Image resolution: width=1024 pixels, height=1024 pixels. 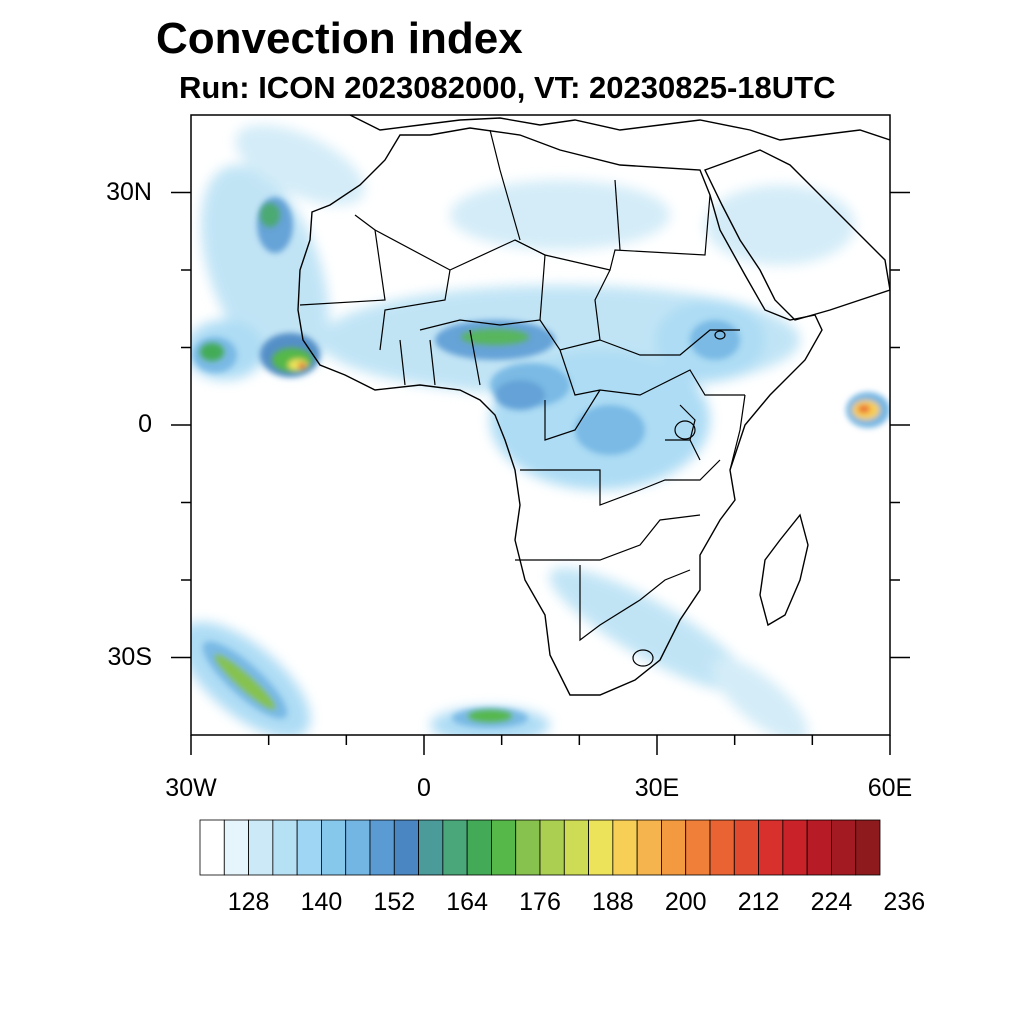 What do you see at coordinates (619, 128) in the screenshot?
I see `europe-coast` at bounding box center [619, 128].